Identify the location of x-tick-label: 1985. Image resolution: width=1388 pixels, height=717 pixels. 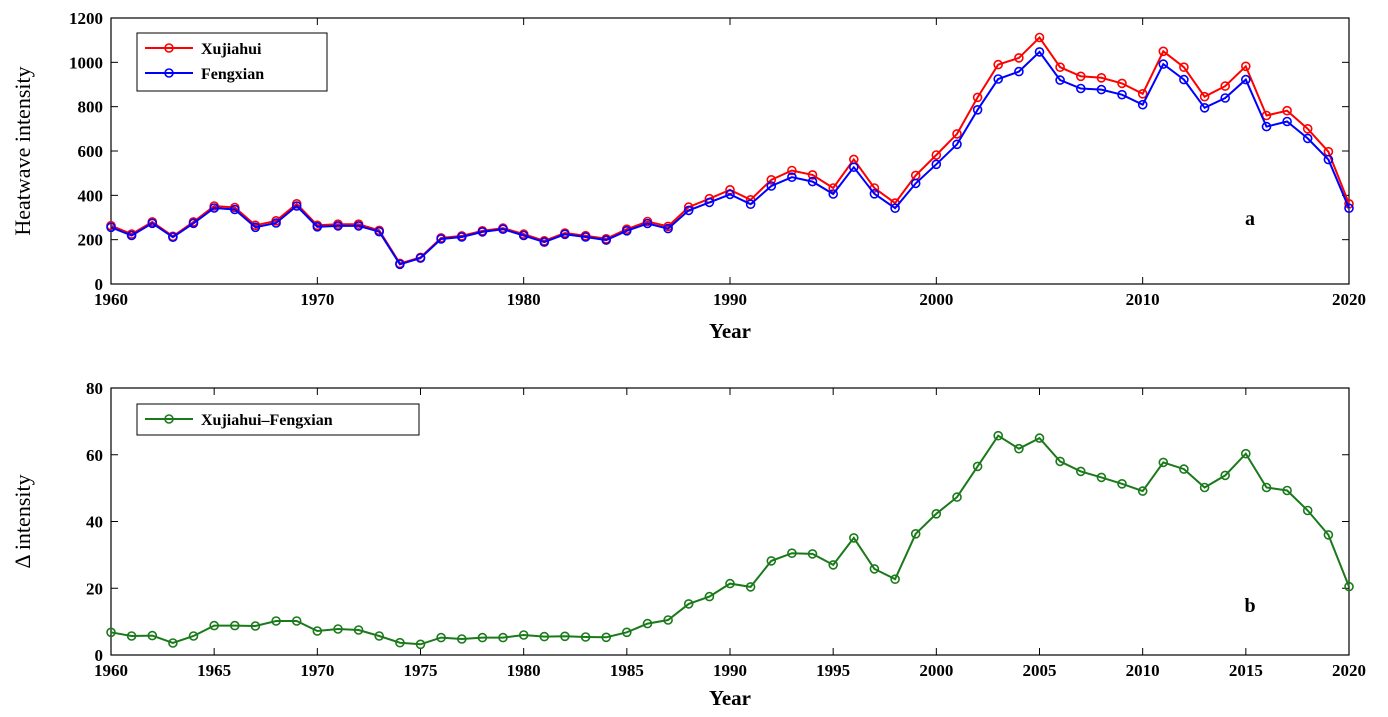
(627, 670).